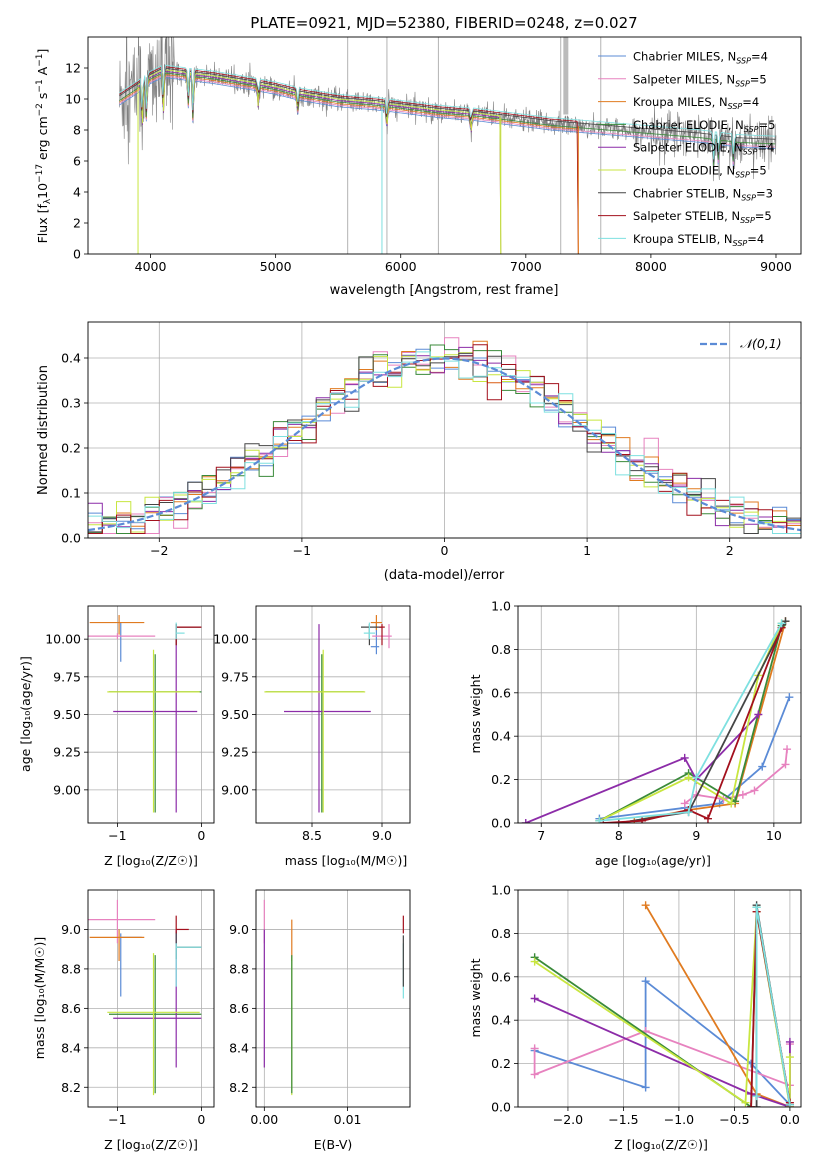 This screenshot has height=1170, width=819. I want to click on x-axis-label: E(B-V), so click(333, 1144).